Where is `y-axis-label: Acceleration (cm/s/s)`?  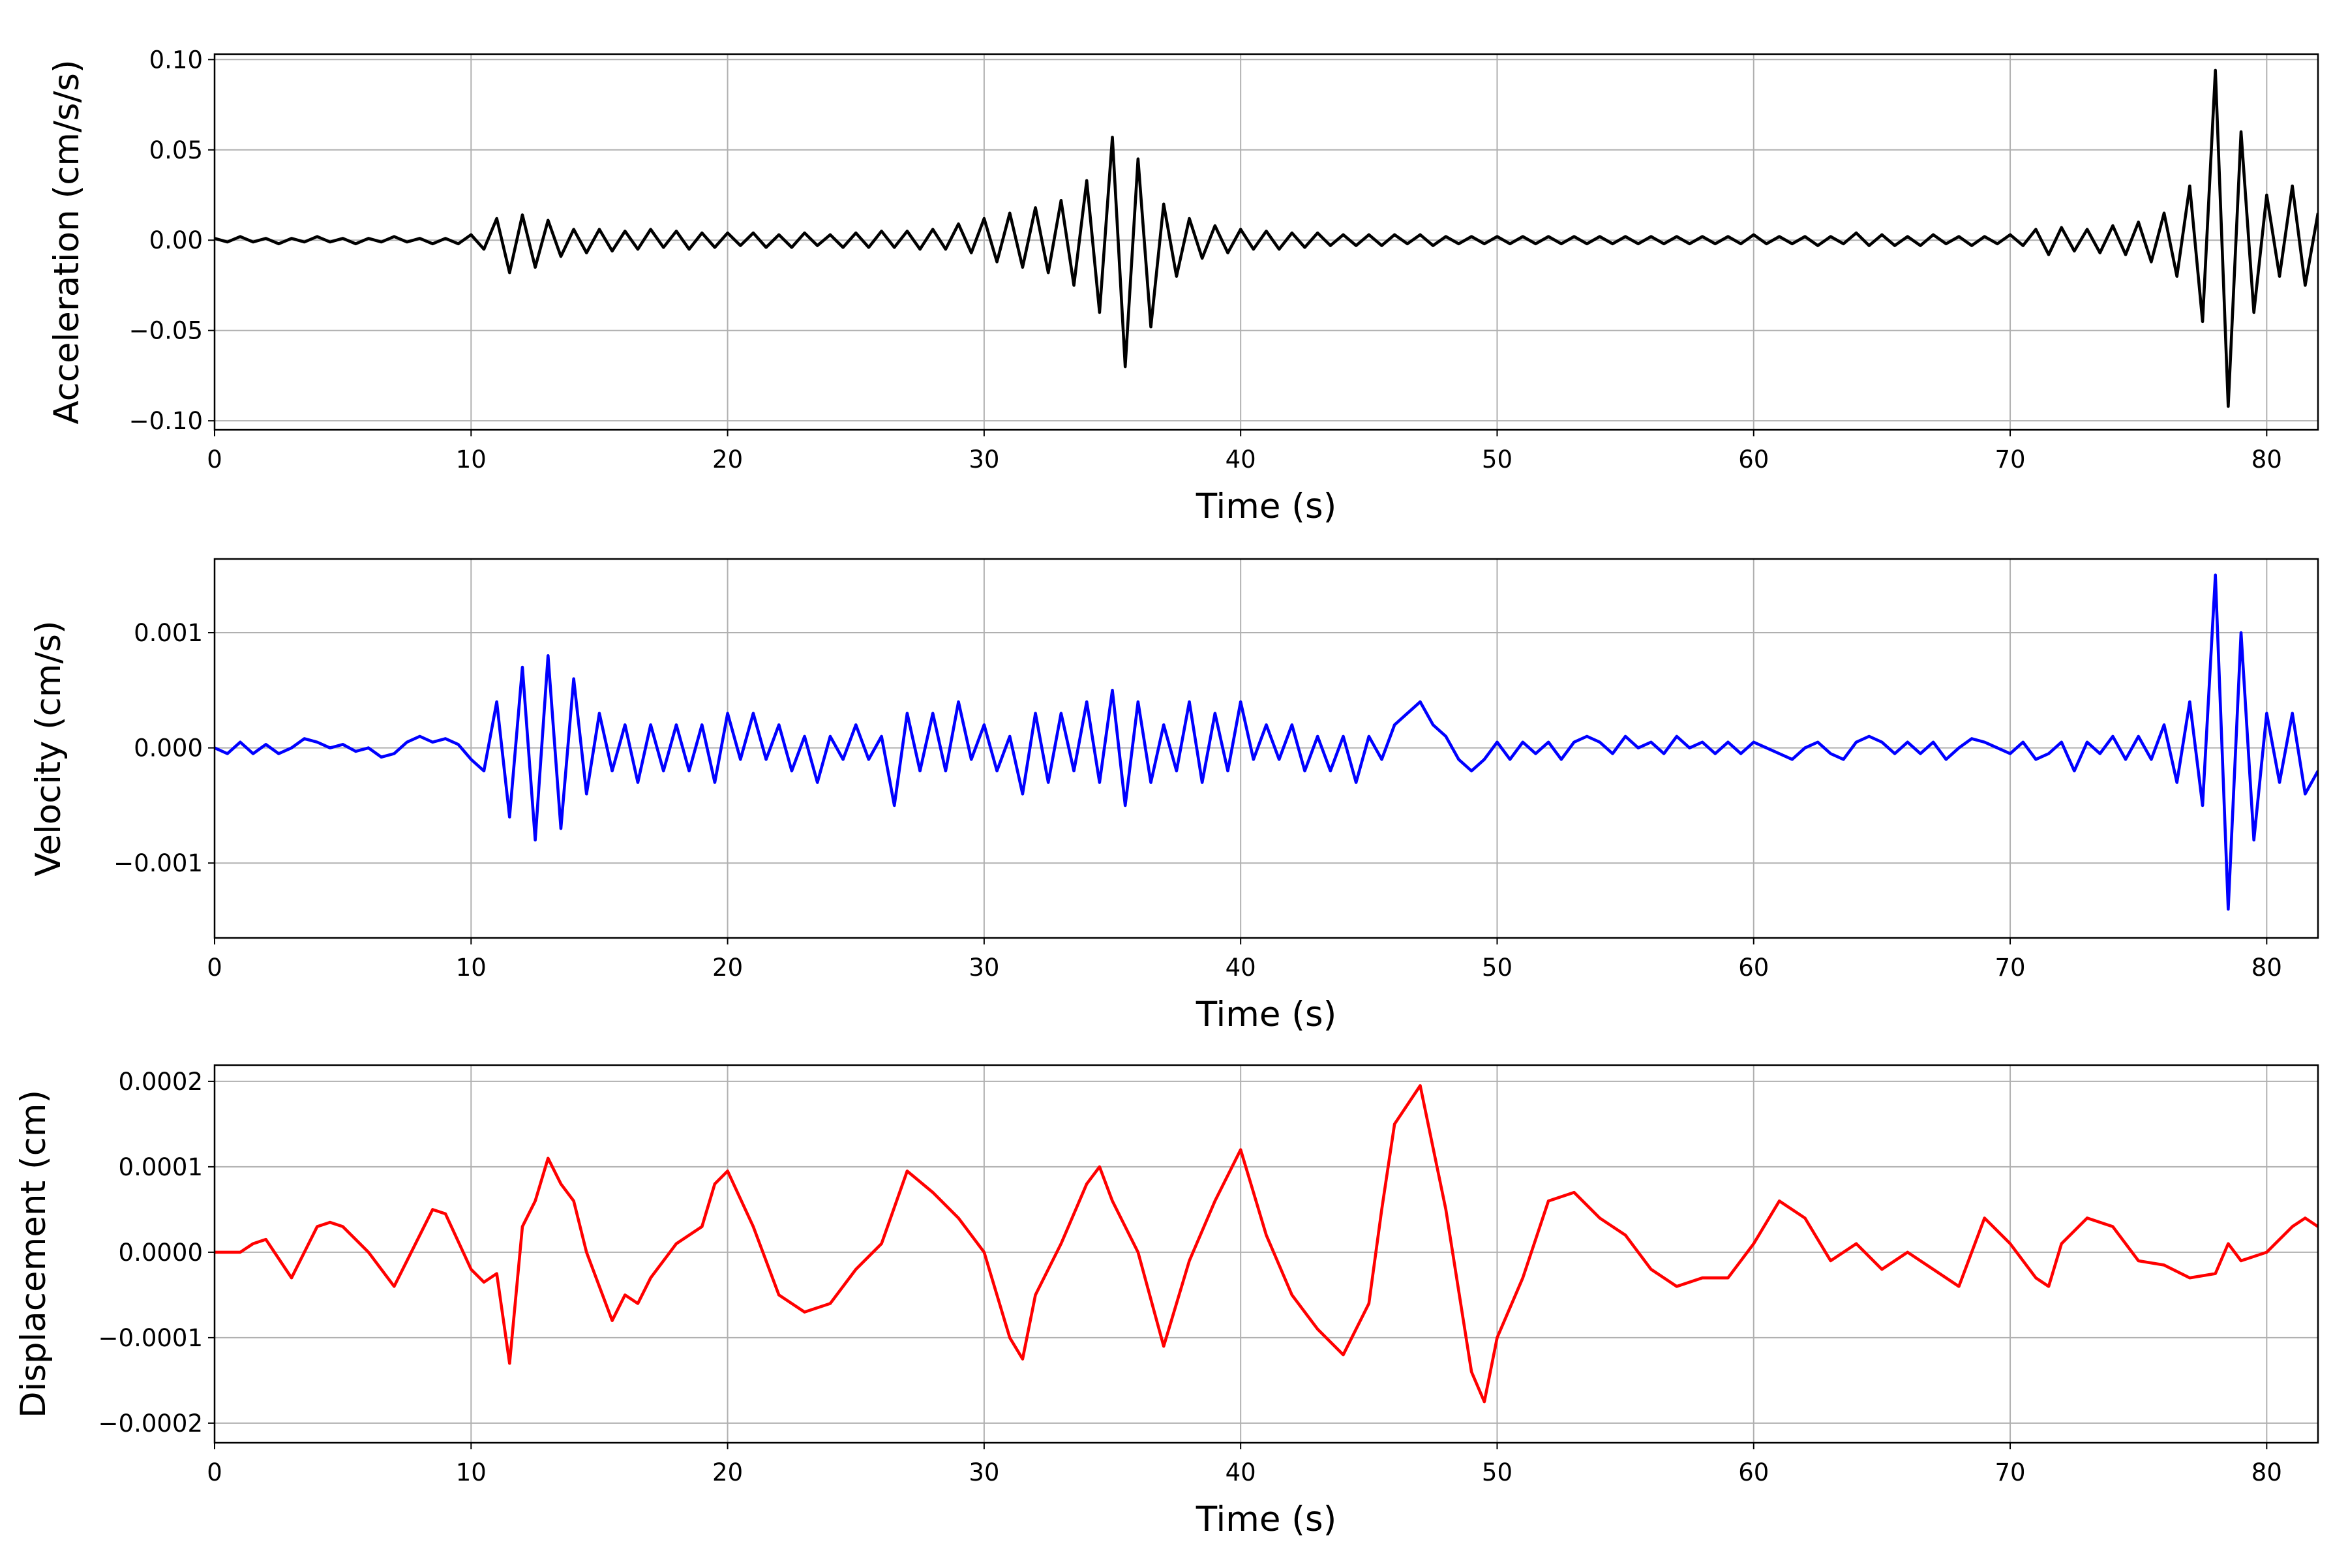 y-axis-label: Acceleration (cm/s/s) is located at coordinates (67, 241).